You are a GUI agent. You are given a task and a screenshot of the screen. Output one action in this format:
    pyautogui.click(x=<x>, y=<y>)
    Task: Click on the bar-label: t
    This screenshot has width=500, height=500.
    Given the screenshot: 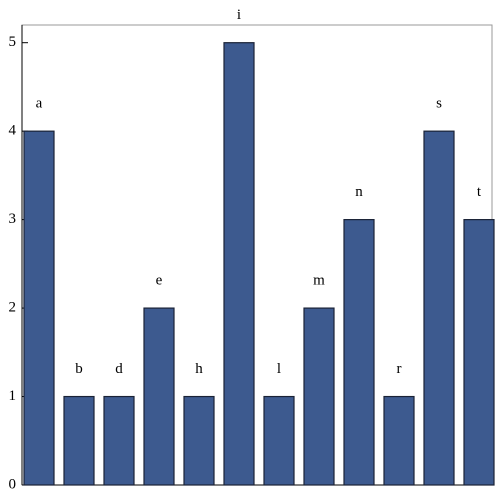 What is the action you would take?
    pyautogui.click(x=479, y=192)
    